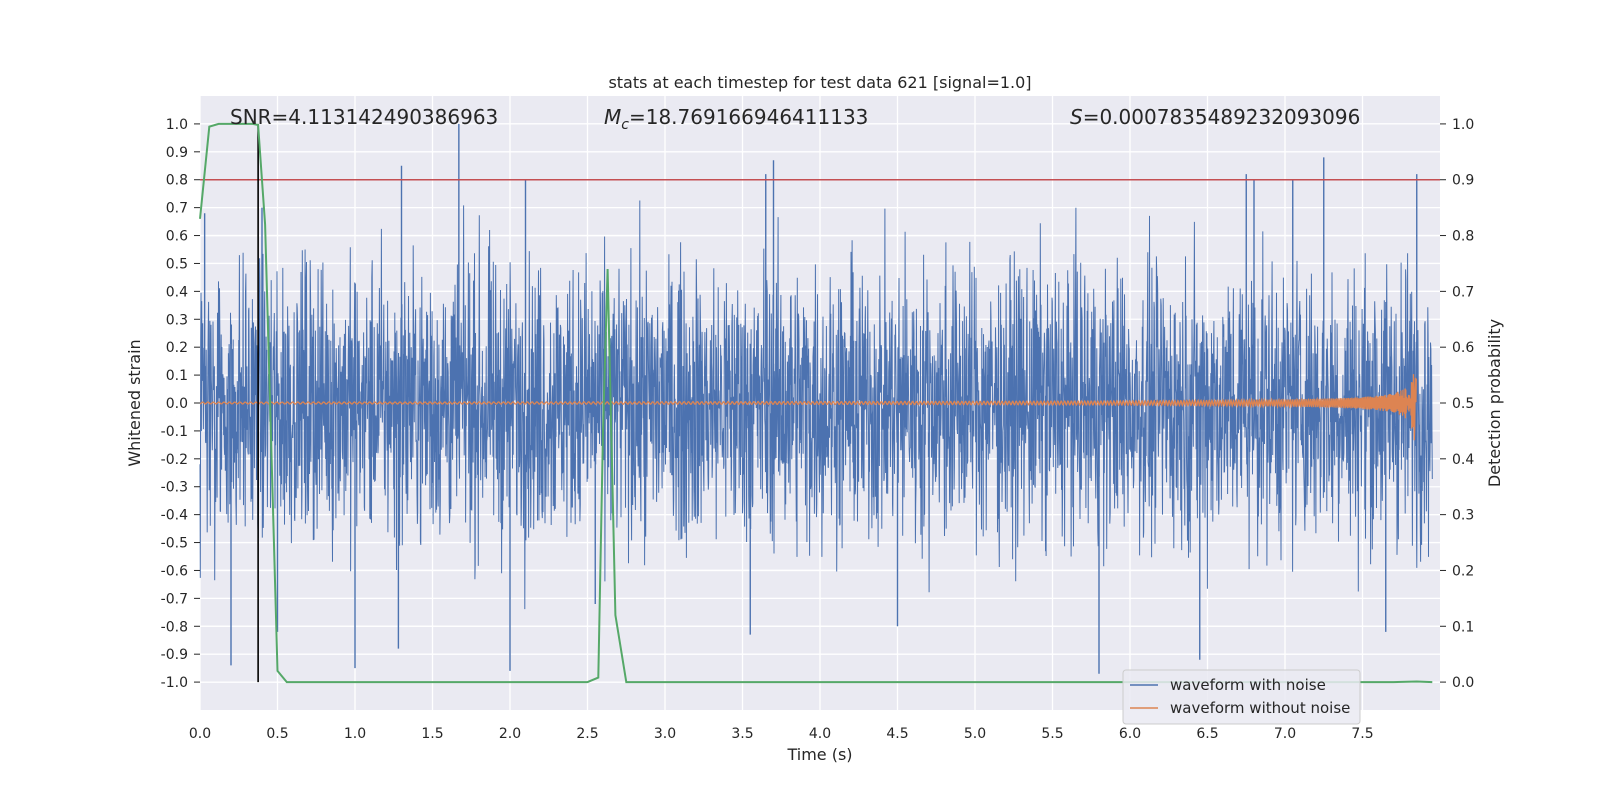 This screenshot has height=800, width=1600. Describe the element at coordinates (1076, 117) in the screenshot. I see `s-symbol: S` at that location.